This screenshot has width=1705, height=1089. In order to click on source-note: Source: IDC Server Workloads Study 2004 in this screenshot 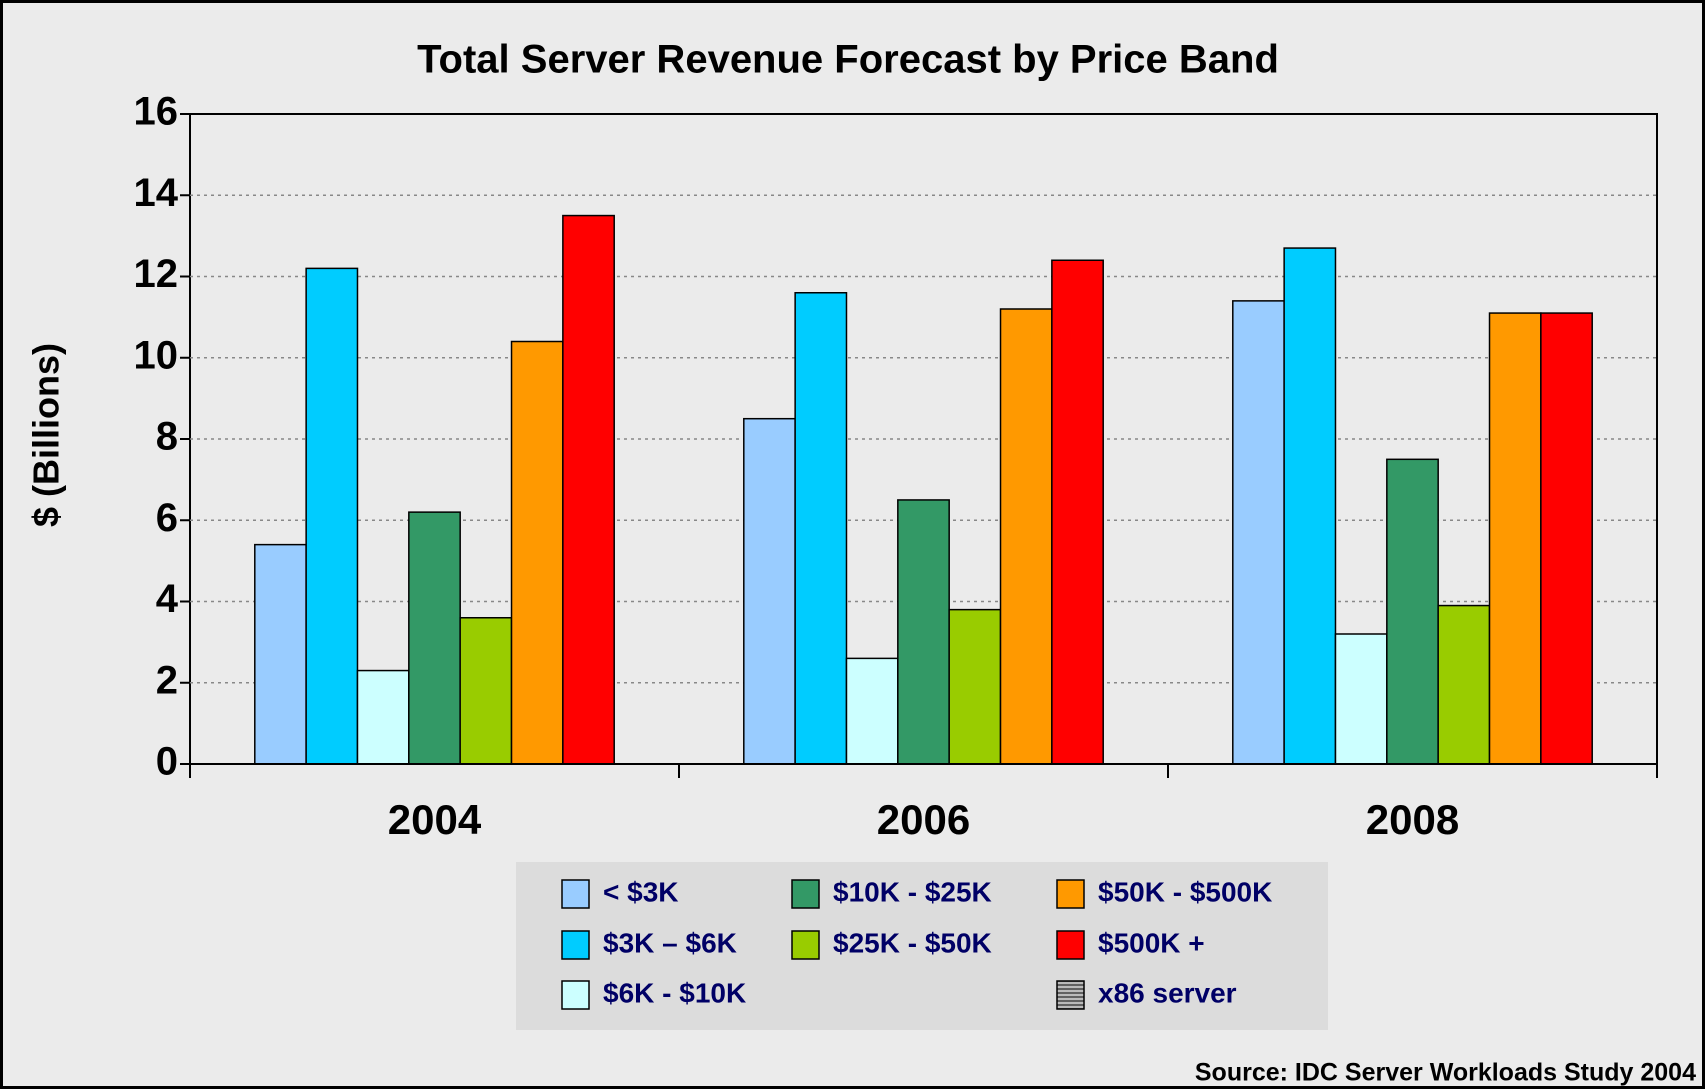, I will do `click(1445, 1073)`.